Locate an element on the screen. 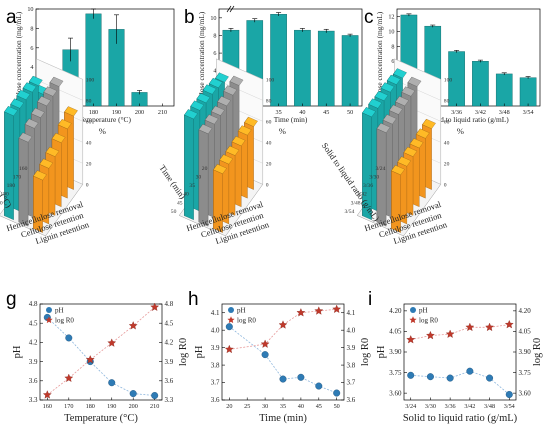 This screenshot has height=425, width=550. series-line is located at coordinates (460, 382).